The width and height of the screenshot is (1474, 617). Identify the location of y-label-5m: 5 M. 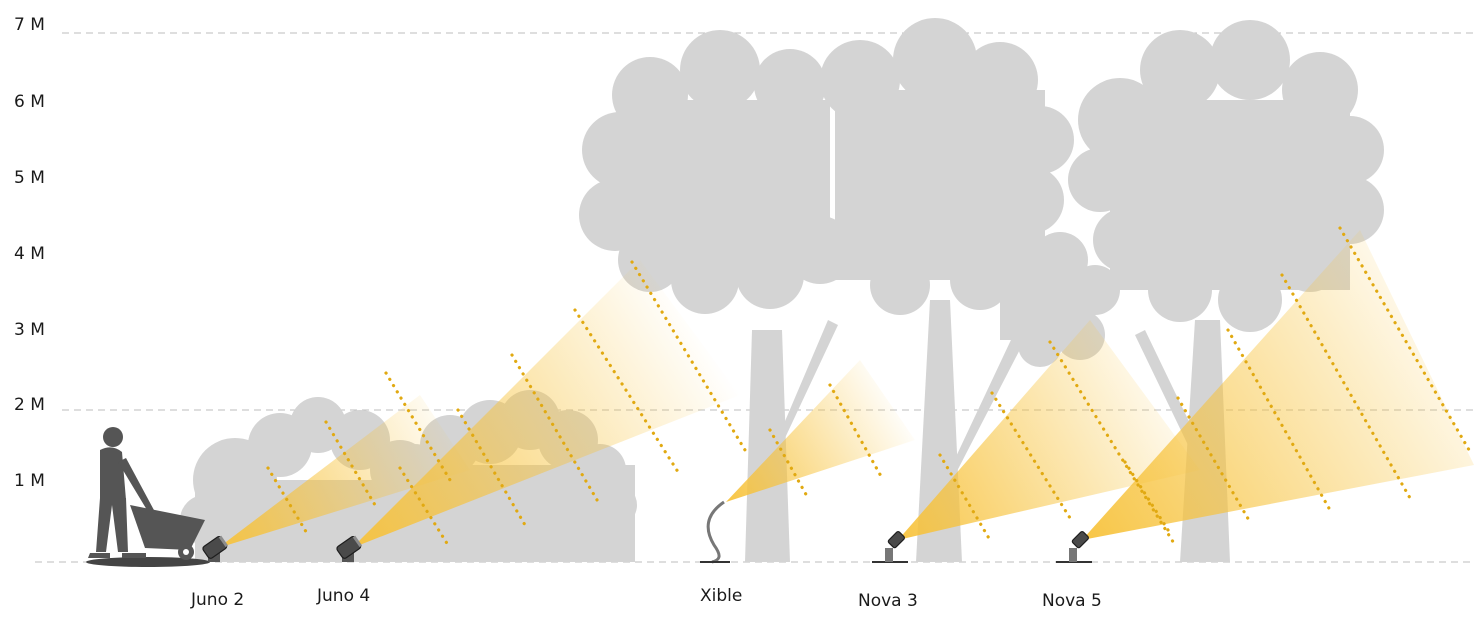
(29, 178).